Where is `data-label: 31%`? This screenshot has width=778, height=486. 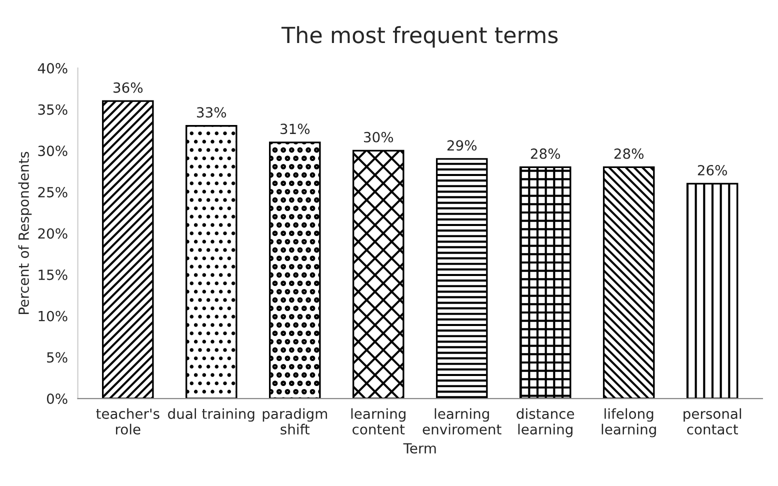
data-label: 31% is located at coordinates (295, 129).